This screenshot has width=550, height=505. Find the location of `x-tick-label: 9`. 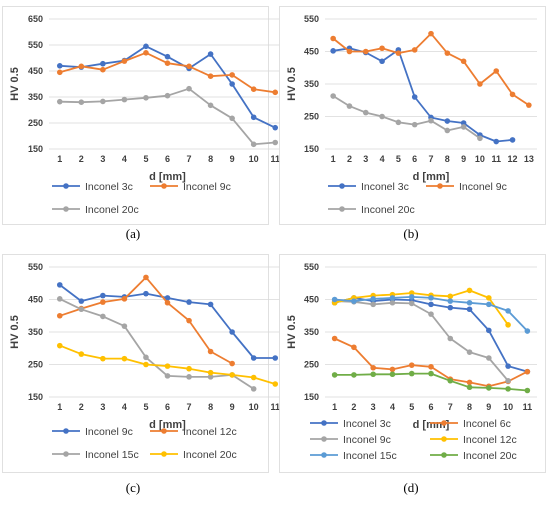

x-tick-label: 9 is located at coordinates (232, 159).